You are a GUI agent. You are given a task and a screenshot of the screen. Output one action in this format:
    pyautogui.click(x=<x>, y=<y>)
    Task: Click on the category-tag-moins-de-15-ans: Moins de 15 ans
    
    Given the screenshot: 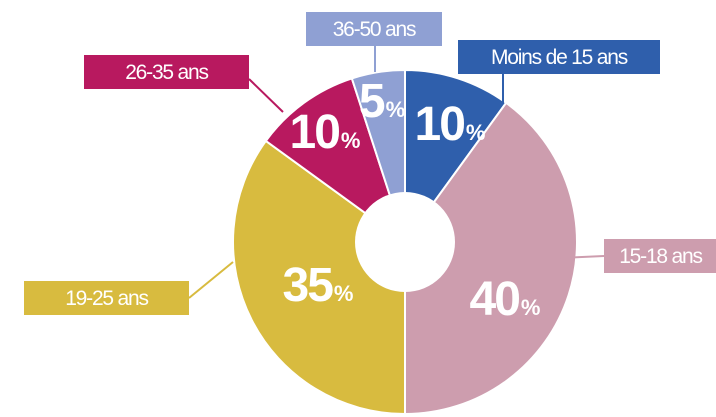 What is the action you would take?
    pyautogui.click(x=559, y=57)
    